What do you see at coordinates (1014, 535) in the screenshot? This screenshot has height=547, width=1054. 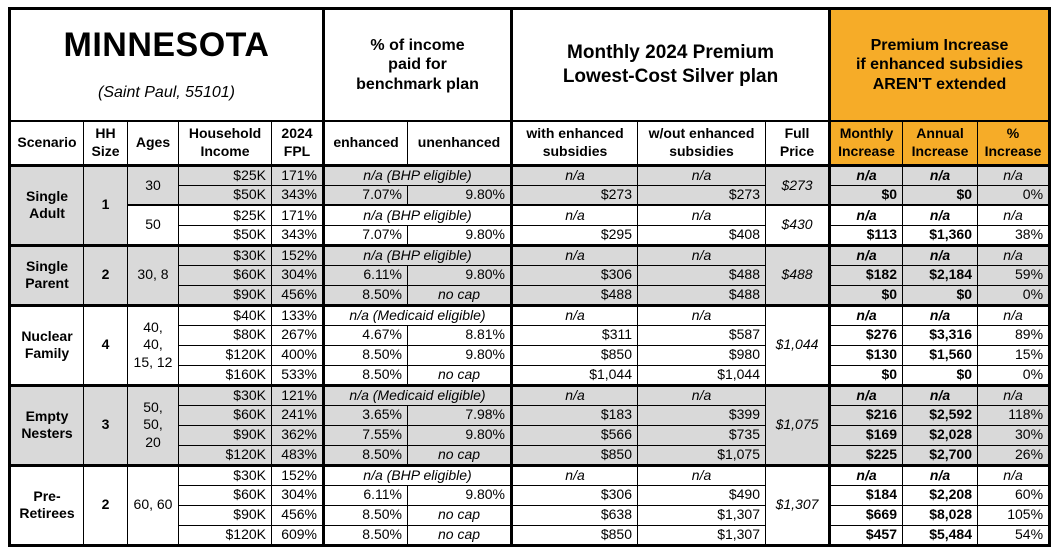 I see `cell-percent-increase: 54%` at bounding box center [1014, 535].